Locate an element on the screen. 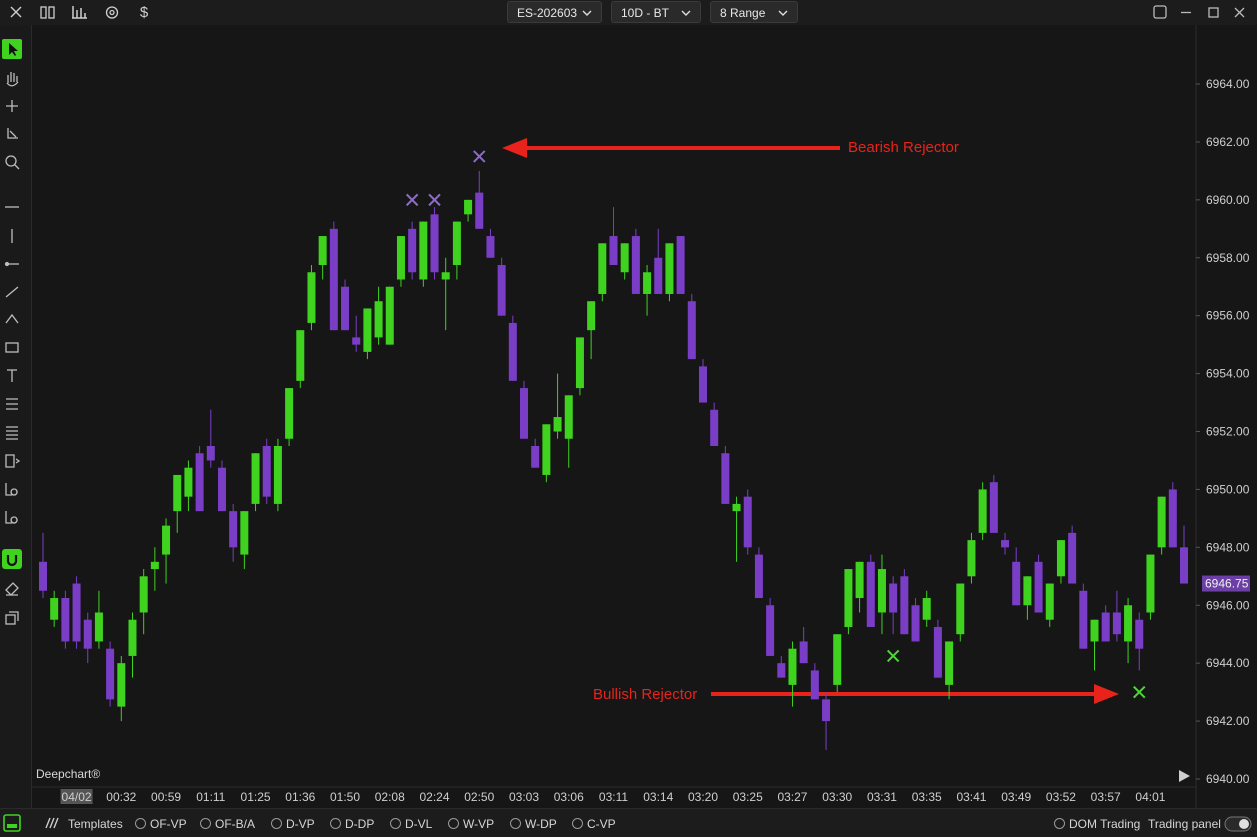  zoom-tool is located at coordinates (11, 161).